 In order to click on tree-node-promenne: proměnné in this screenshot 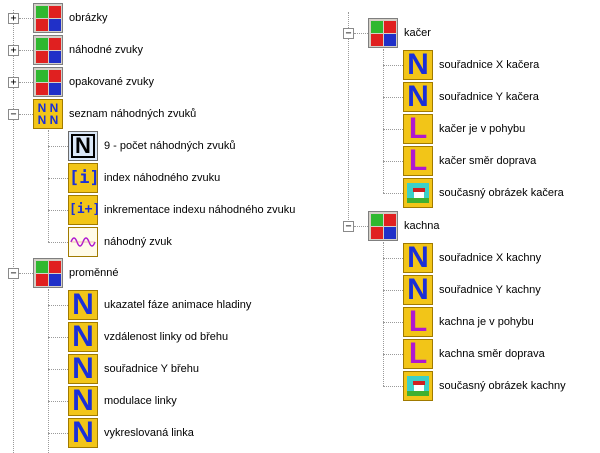, I will do `click(76, 273)`.